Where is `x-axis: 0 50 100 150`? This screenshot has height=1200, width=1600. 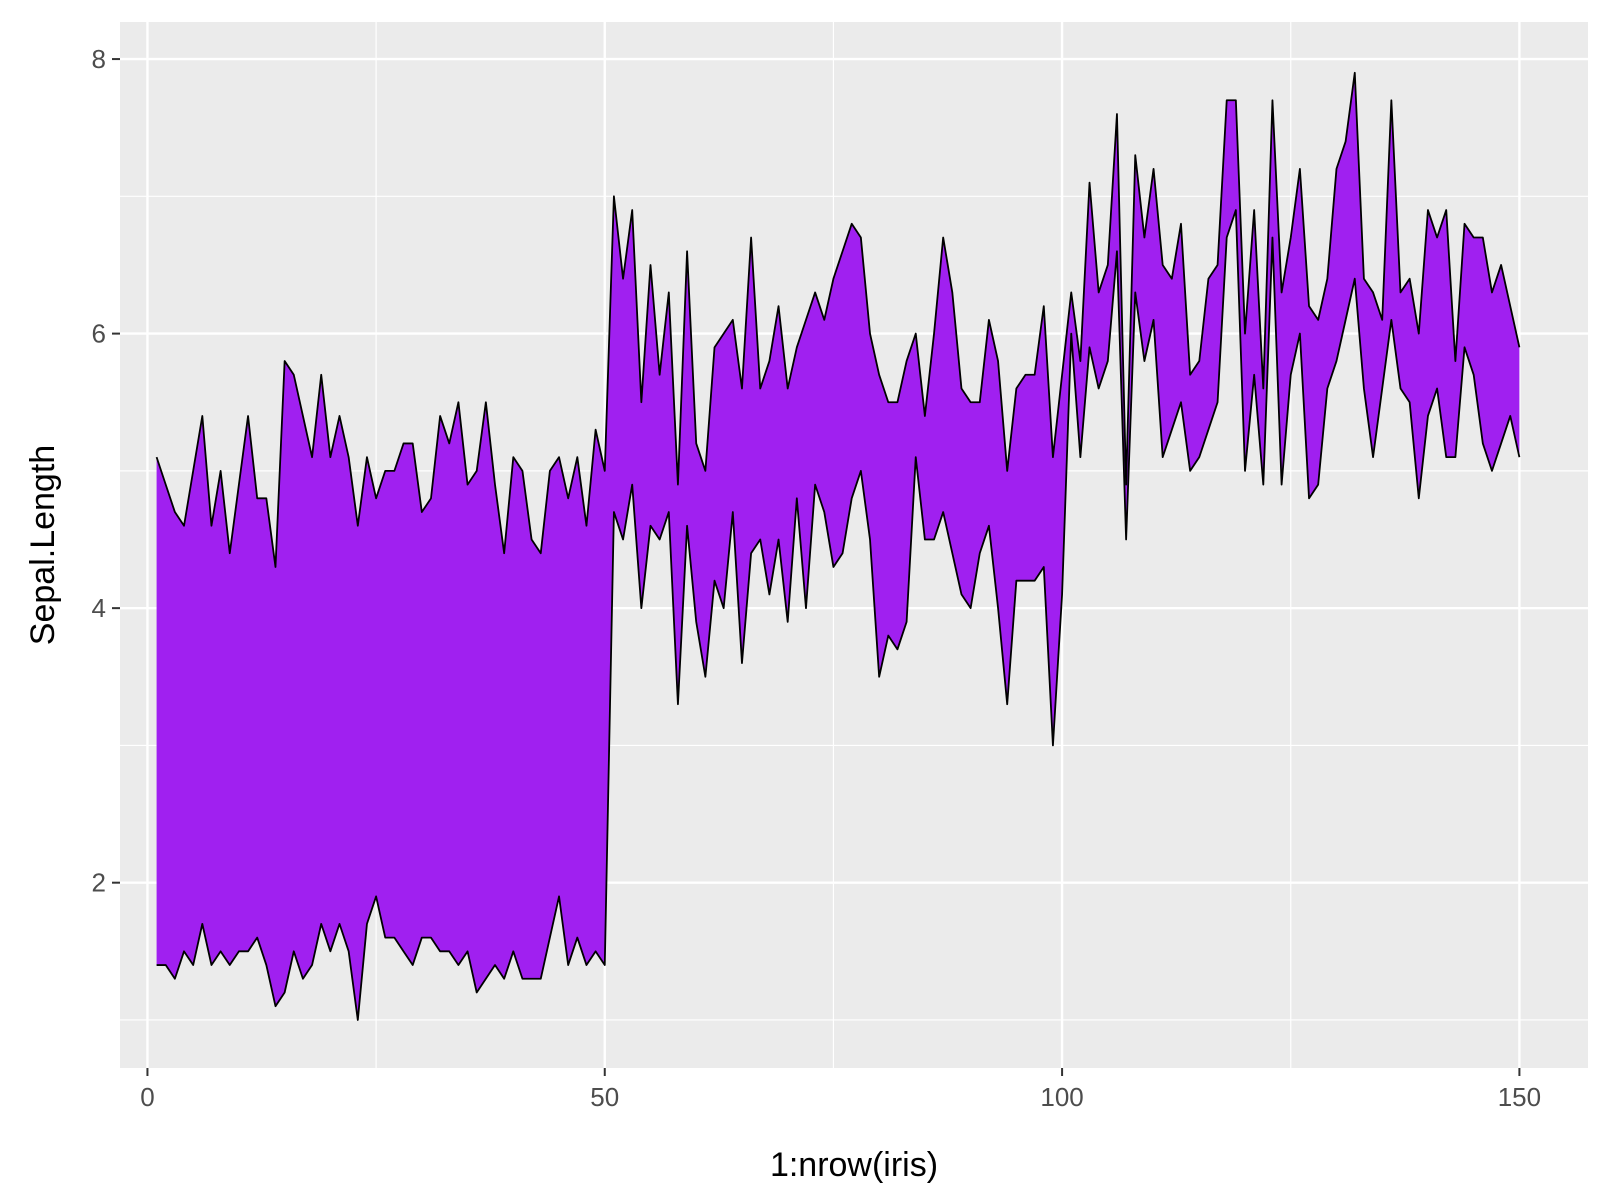 x-axis: 0 50 100 150 is located at coordinates (840, 1090).